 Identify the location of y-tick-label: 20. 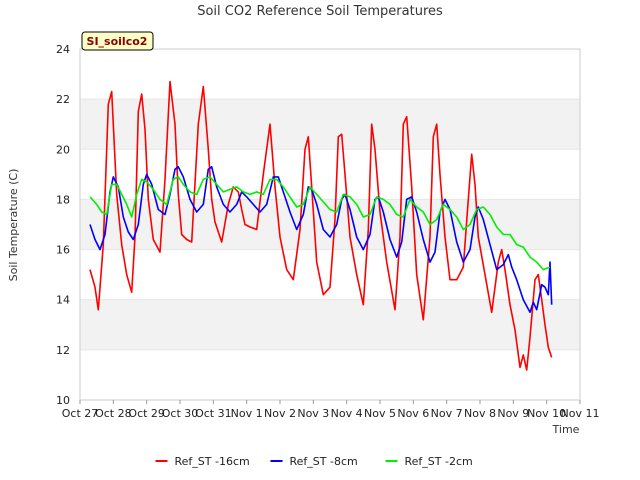
(63, 149).